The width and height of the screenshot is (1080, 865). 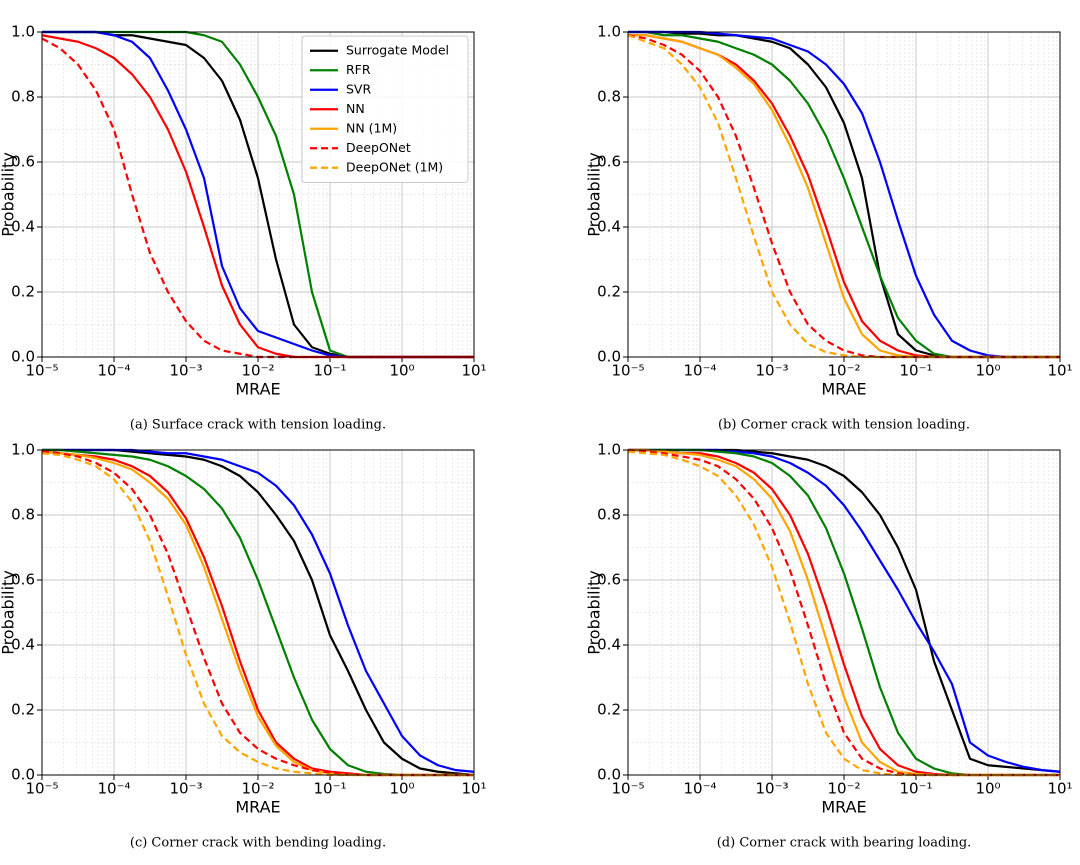 I want to click on legend-label: DeepONet (1M), so click(x=394, y=166).